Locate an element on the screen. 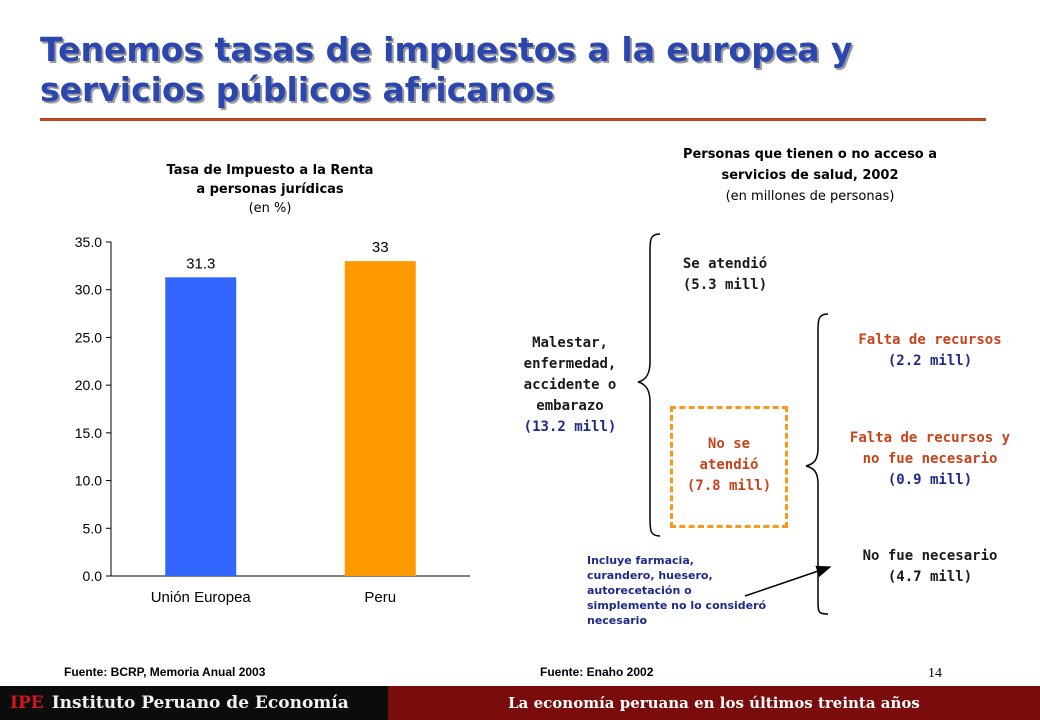  right-source: Fuente: Enaho 2002 is located at coordinates (597, 672).